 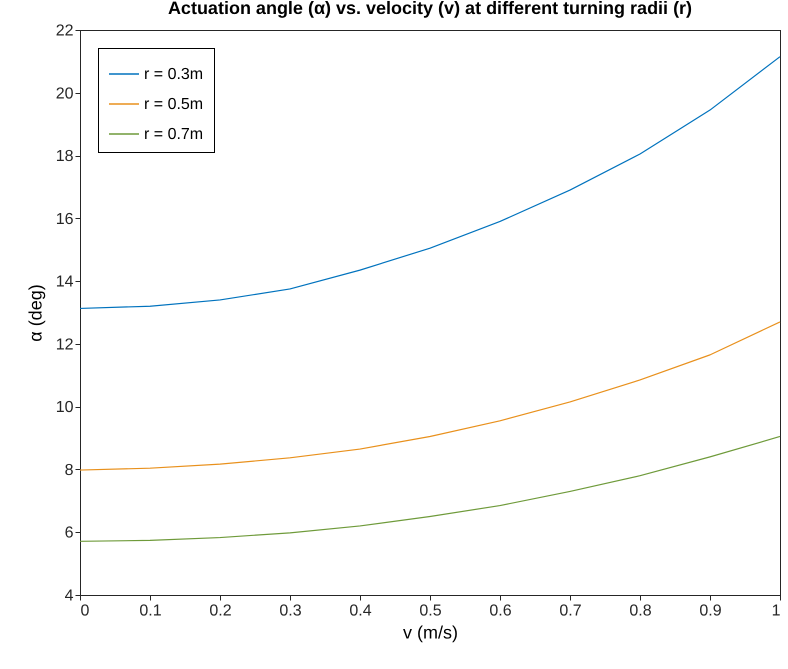 What do you see at coordinates (430, 611) in the screenshot?
I see `x-tick-label: 0.5` at bounding box center [430, 611].